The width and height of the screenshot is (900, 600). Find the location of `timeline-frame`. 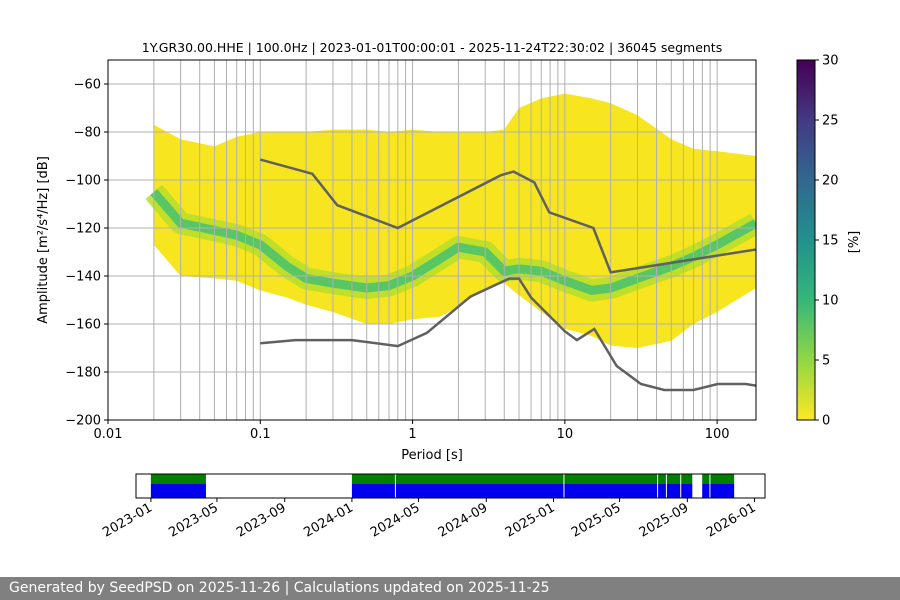

timeline-frame is located at coordinates (450, 486).